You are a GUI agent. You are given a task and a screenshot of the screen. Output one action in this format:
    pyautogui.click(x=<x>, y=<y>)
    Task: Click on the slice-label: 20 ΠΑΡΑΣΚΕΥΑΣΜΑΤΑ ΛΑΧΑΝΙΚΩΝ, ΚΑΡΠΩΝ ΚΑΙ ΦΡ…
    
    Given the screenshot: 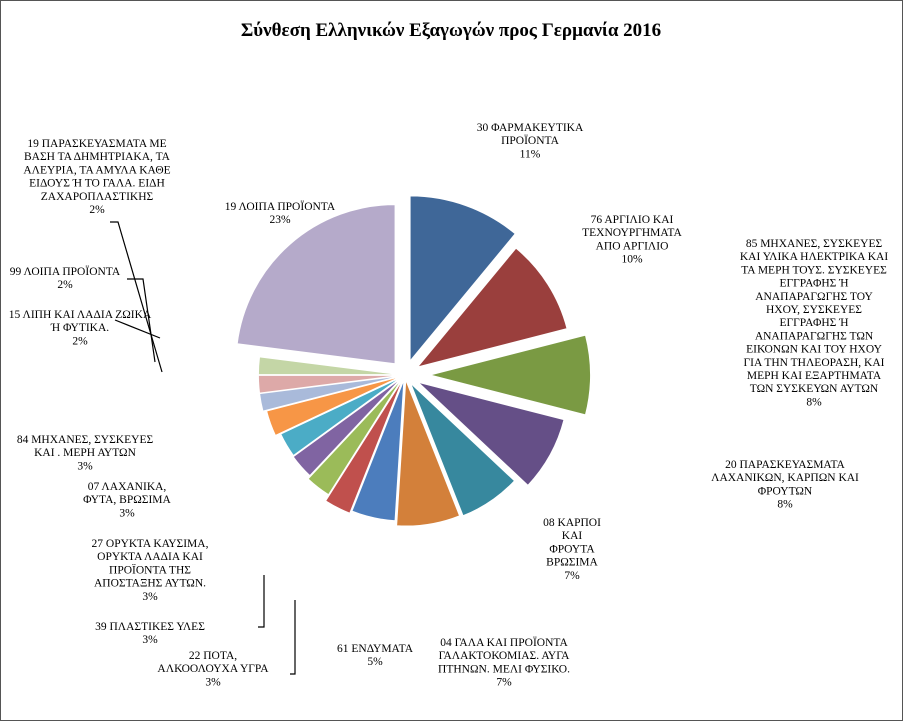 What is the action you would take?
    pyautogui.click(x=785, y=485)
    